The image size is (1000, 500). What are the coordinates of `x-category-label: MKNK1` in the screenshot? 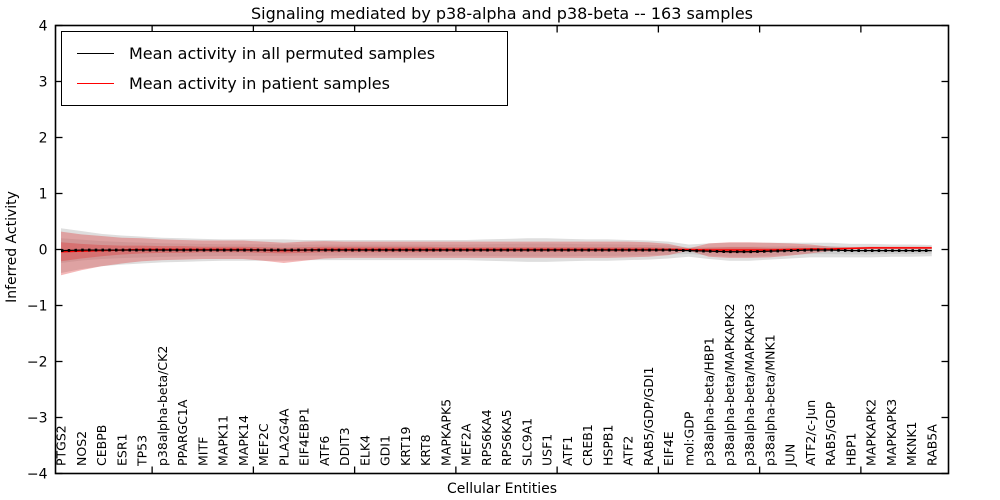 It's located at (911, 444).